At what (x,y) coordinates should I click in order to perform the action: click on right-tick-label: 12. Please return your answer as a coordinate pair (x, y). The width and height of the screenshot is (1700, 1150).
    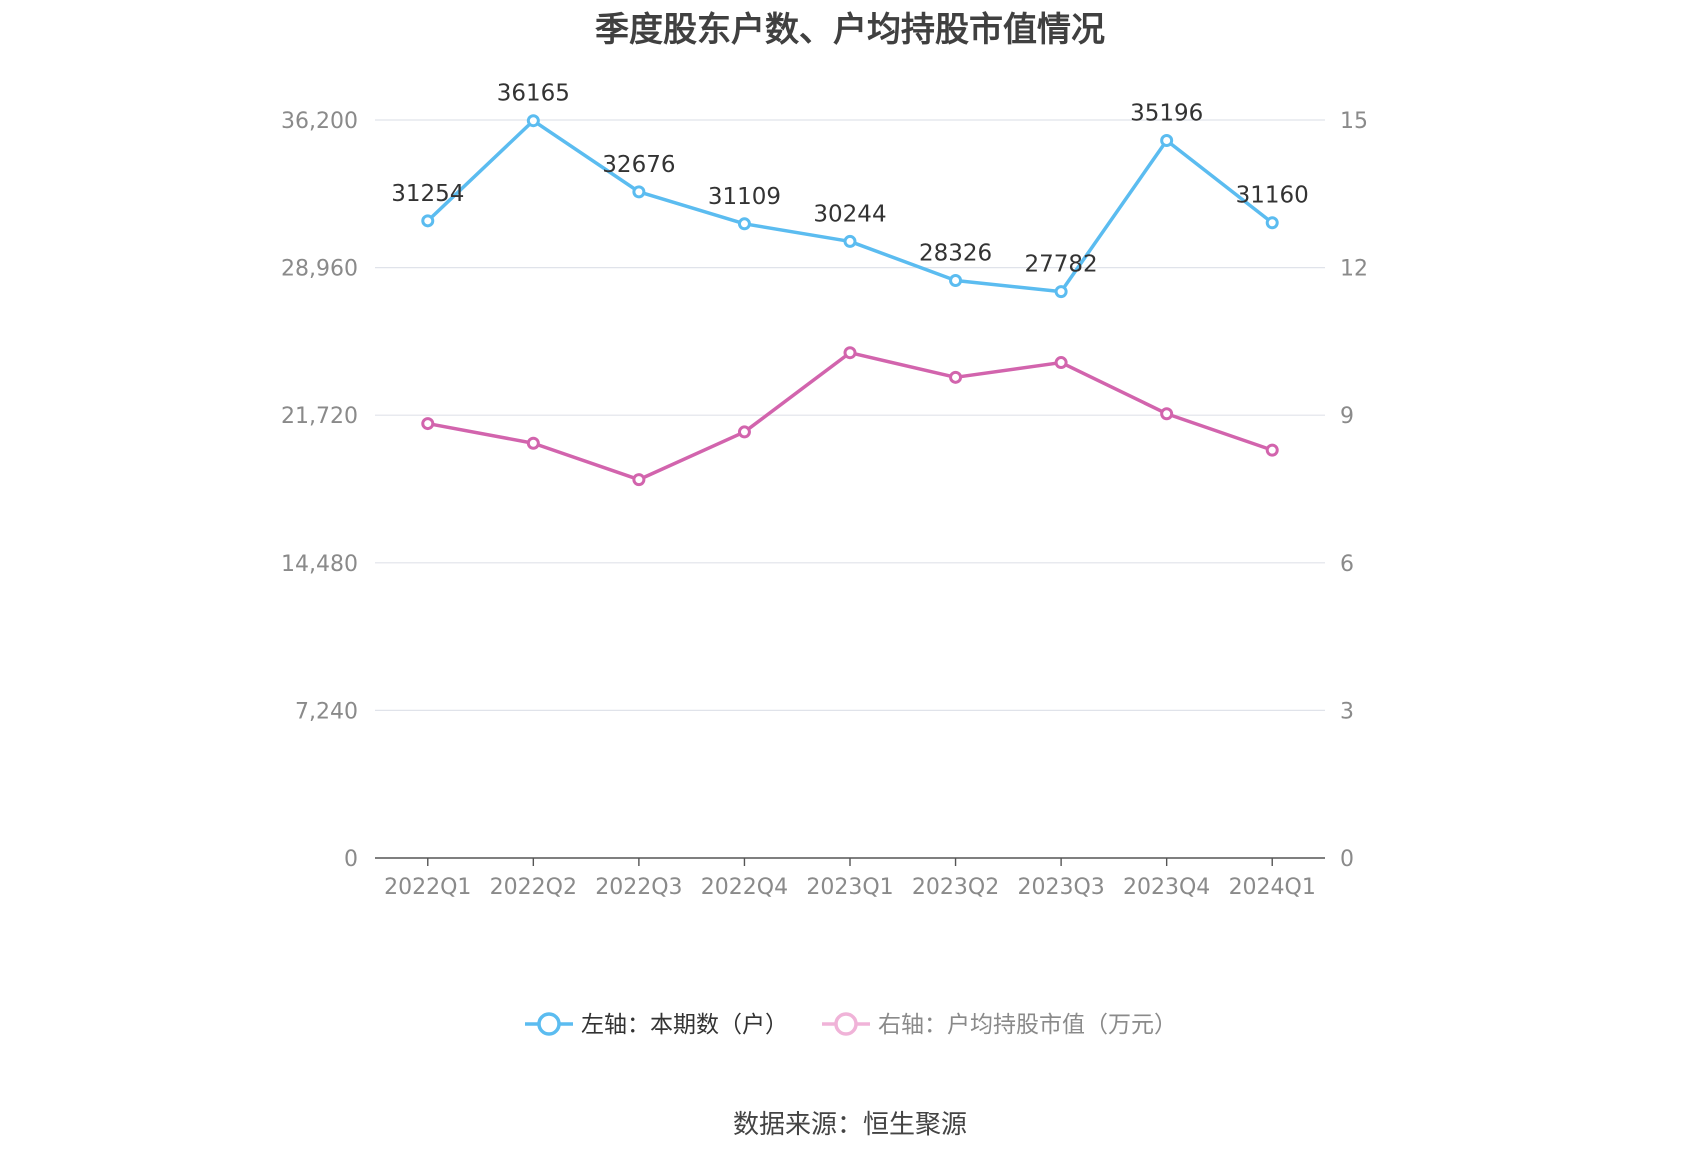
    Looking at the image, I should click on (1354, 269).